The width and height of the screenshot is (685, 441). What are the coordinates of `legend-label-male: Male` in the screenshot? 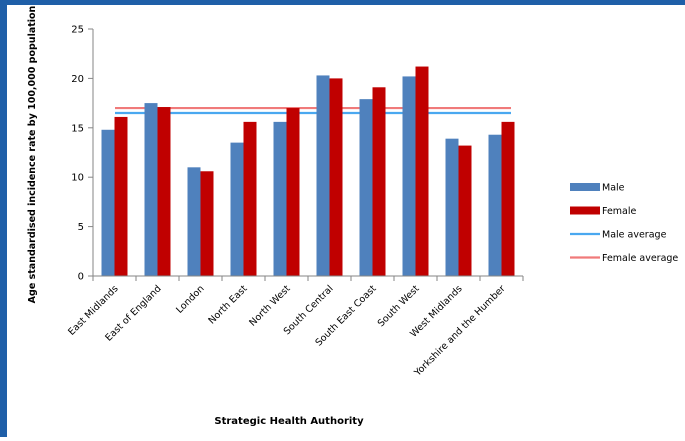 It's located at (613, 188).